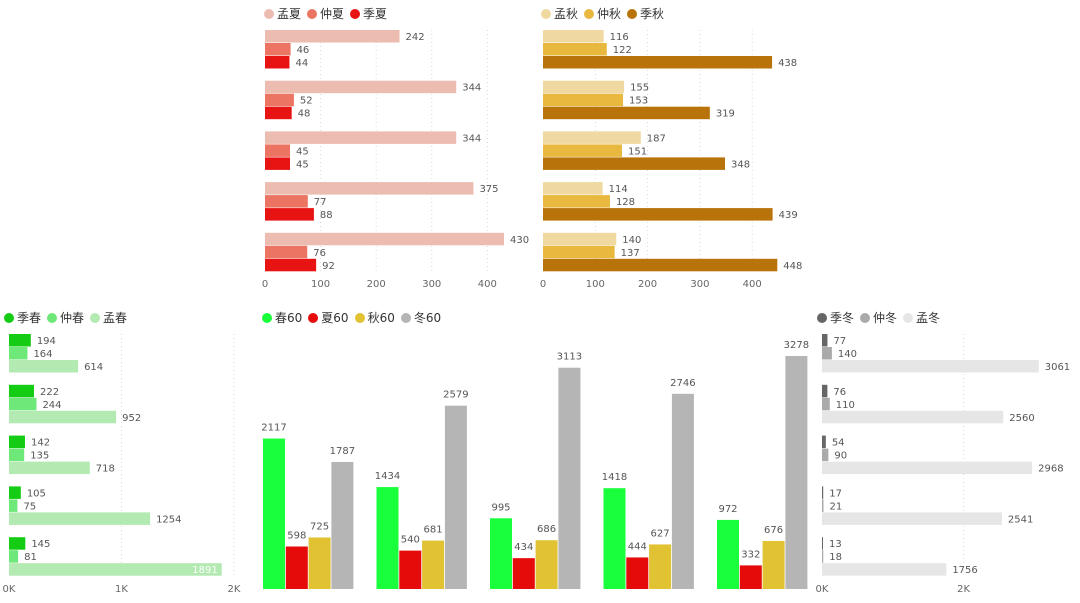 Image resolution: width=1080 pixels, height=603 pixels. What do you see at coordinates (625, 202) in the screenshot?
I see `autumn-data-label: 128` at bounding box center [625, 202].